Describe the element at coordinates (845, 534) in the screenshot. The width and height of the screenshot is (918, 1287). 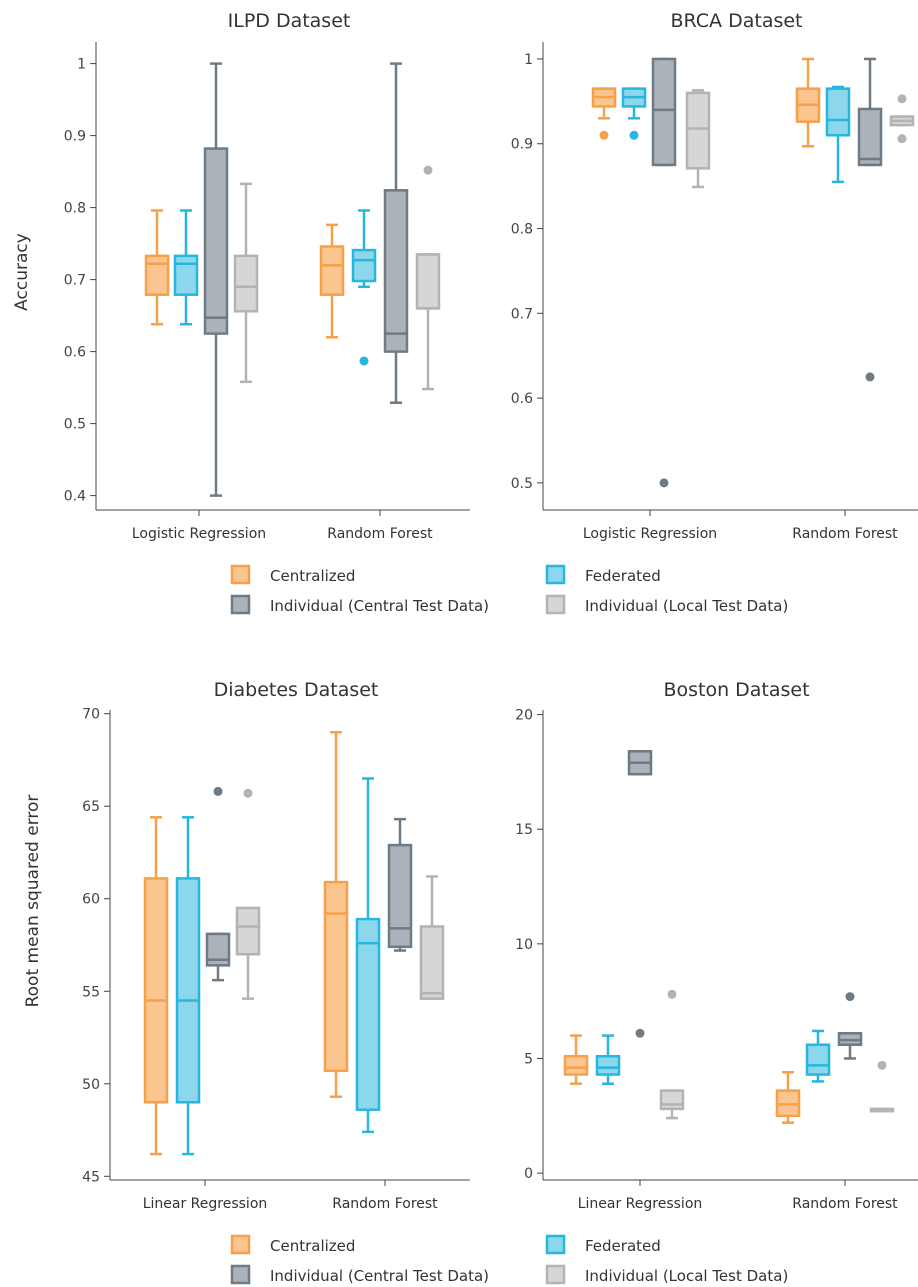
I see `brca-dataset-category-label: Random Forest` at that location.